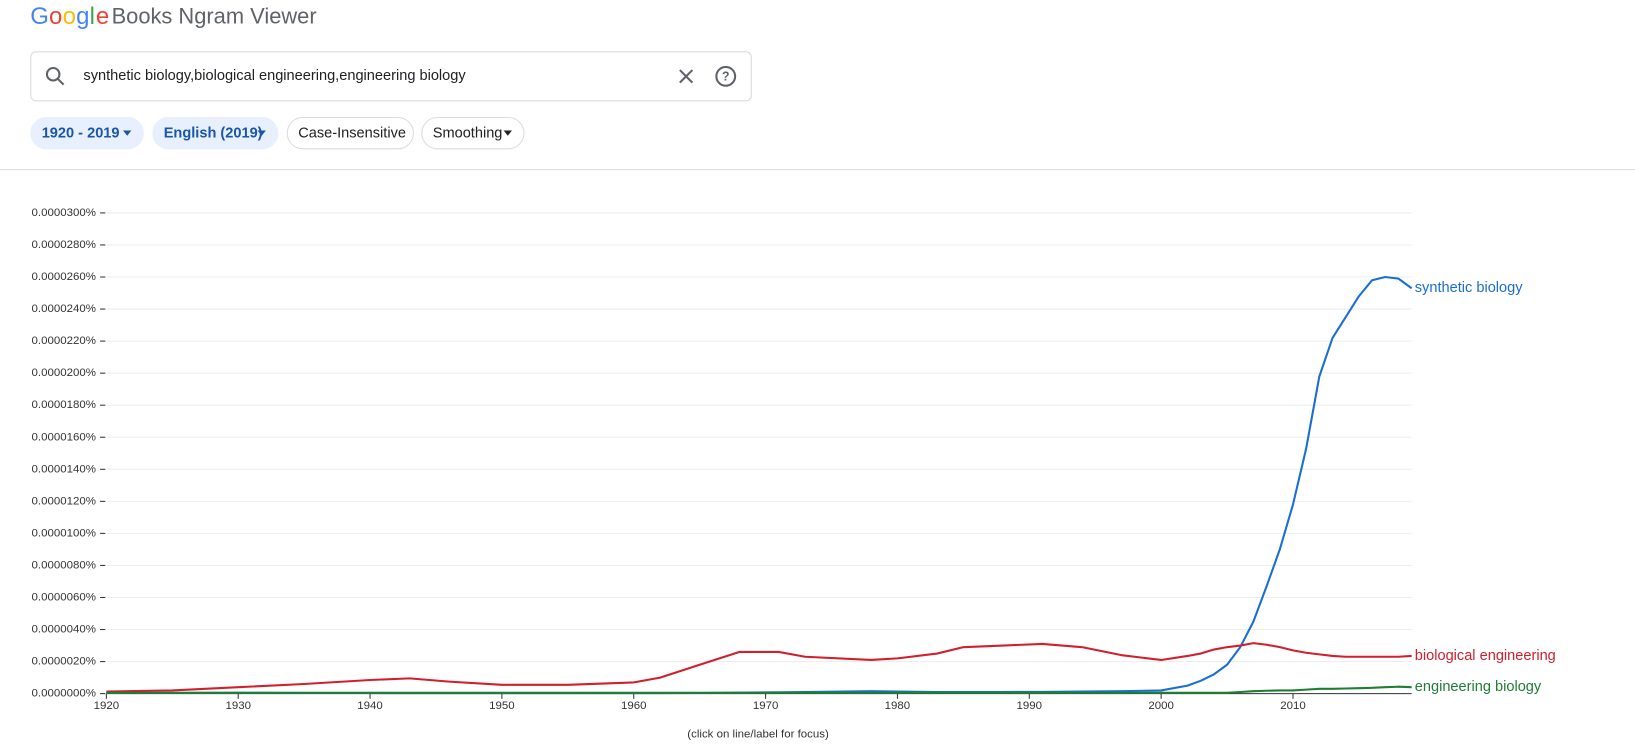  Describe the element at coordinates (102, 16) in the screenshot. I see `logo-letter: e` at that location.